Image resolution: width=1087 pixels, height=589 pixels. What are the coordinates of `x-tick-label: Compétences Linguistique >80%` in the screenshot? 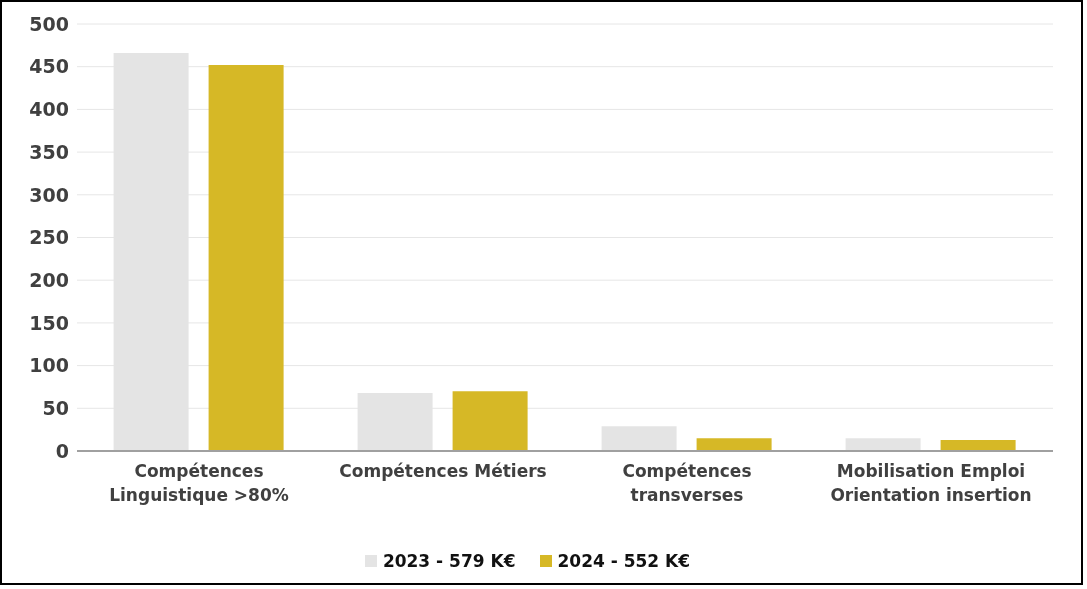 It's located at (199, 483).